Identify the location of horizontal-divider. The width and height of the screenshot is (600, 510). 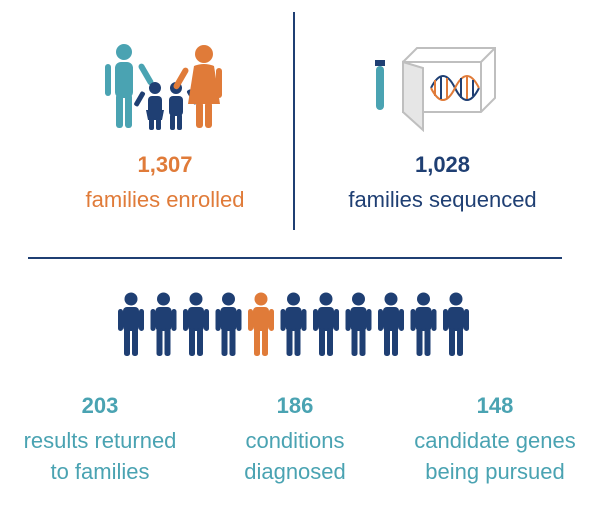
(295, 258).